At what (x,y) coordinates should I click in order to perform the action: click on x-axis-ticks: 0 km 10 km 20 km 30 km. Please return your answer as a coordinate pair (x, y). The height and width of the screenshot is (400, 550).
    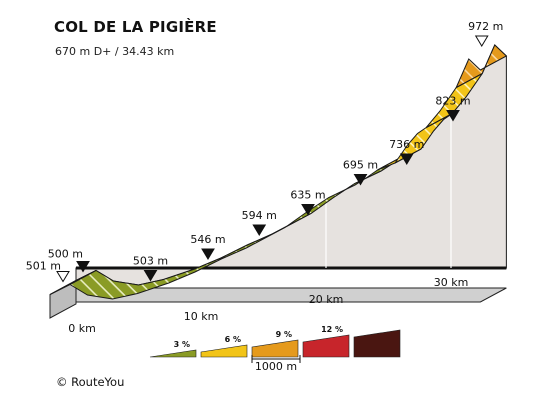
    Looking at the image, I should click on (268, 305).